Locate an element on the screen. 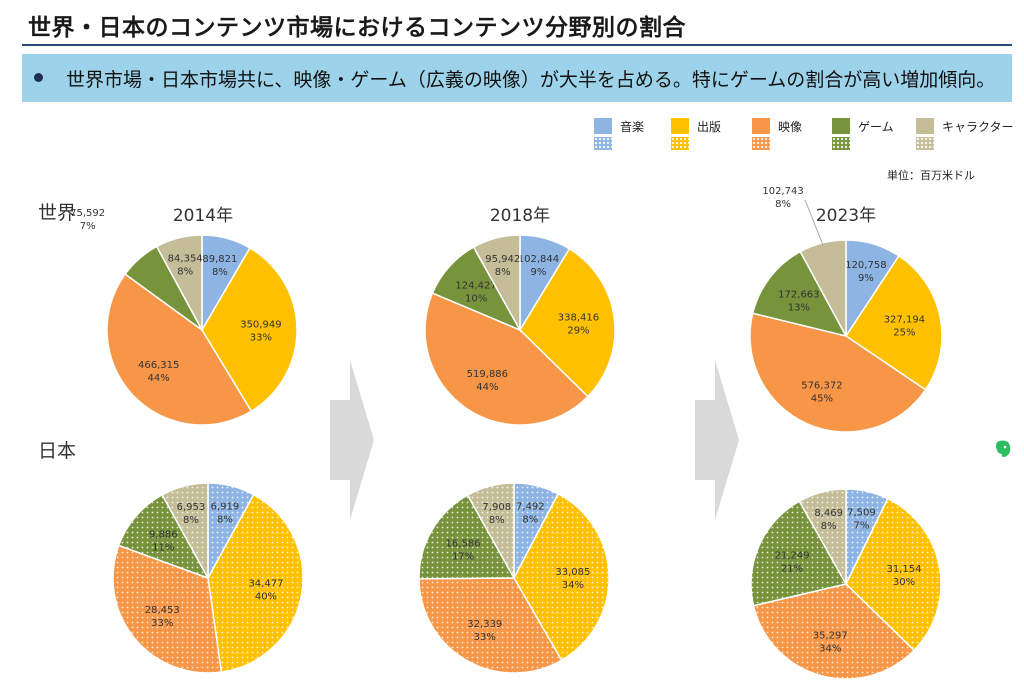 The height and width of the screenshot is (682, 1024). label-leader-line is located at coordinates (814, 222).